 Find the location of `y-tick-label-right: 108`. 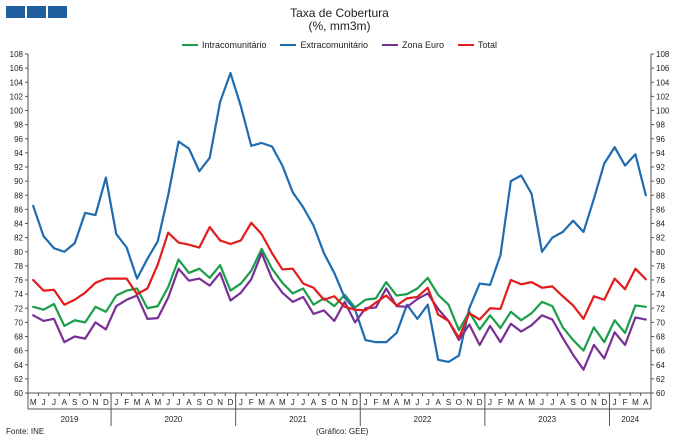

y-tick-label-right: 108 is located at coordinates (663, 54).